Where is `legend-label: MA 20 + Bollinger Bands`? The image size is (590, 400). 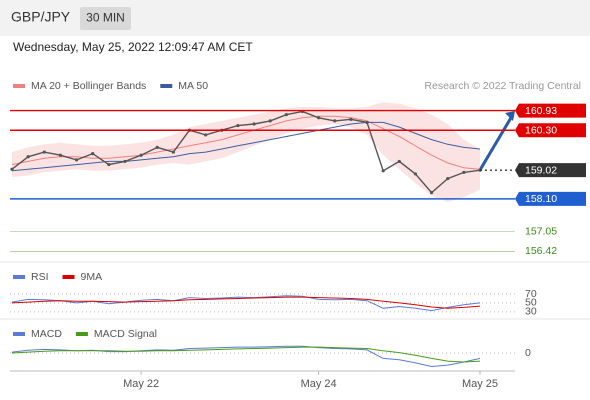 legend-label: MA 20 + Bollinger Bands is located at coordinates (88, 86).